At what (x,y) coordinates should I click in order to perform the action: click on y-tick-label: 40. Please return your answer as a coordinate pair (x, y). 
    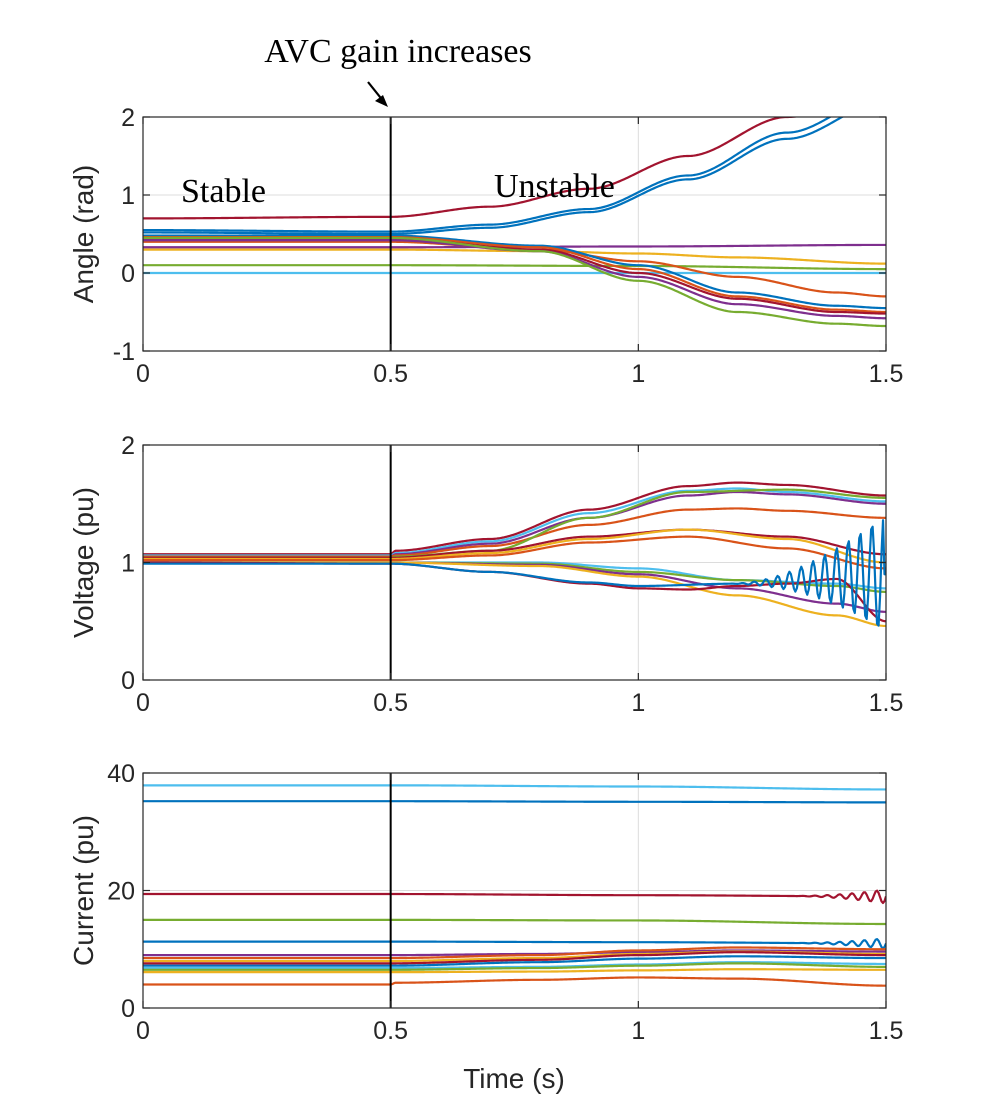
    Looking at the image, I should click on (121, 774).